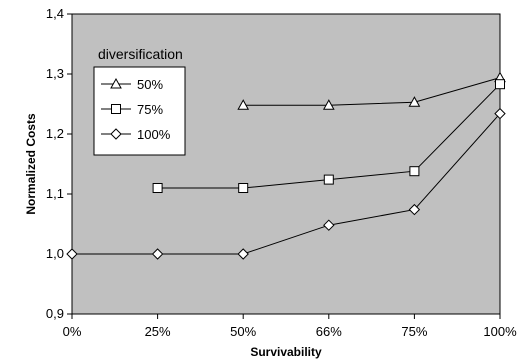  I want to click on x-tick-label: 100%, so click(500, 331).